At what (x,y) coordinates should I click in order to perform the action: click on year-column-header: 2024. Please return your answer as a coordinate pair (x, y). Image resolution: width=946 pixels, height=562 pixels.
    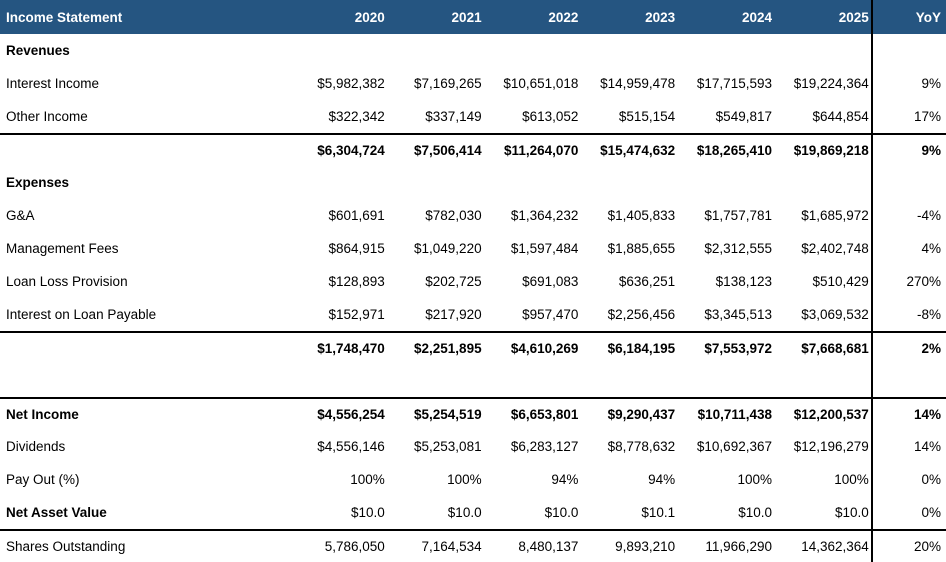
    Looking at the image, I should click on (756, 17).